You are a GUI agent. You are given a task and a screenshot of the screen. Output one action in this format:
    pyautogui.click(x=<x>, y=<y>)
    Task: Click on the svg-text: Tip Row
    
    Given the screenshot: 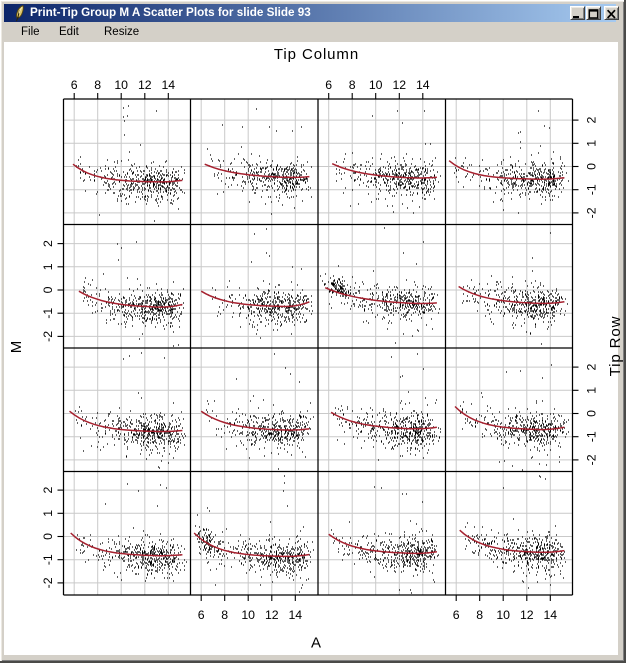 What is the action you would take?
    pyautogui.click(x=615, y=346)
    